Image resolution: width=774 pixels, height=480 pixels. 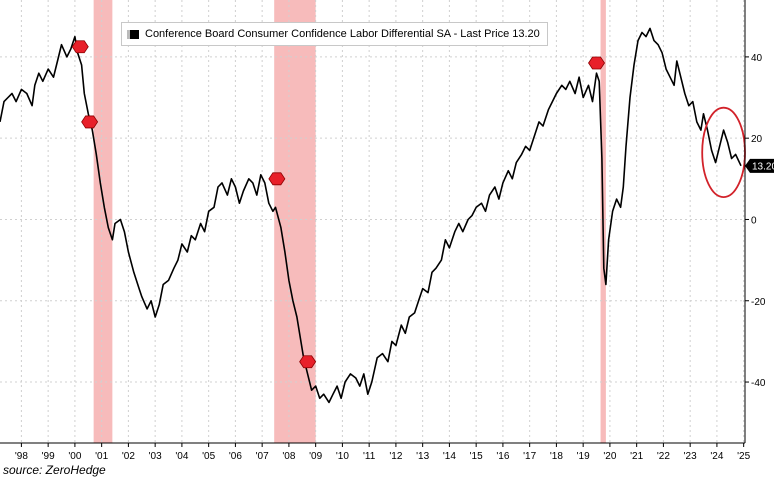 I want to click on x-tick-label: '05, so click(x=208, y=456).